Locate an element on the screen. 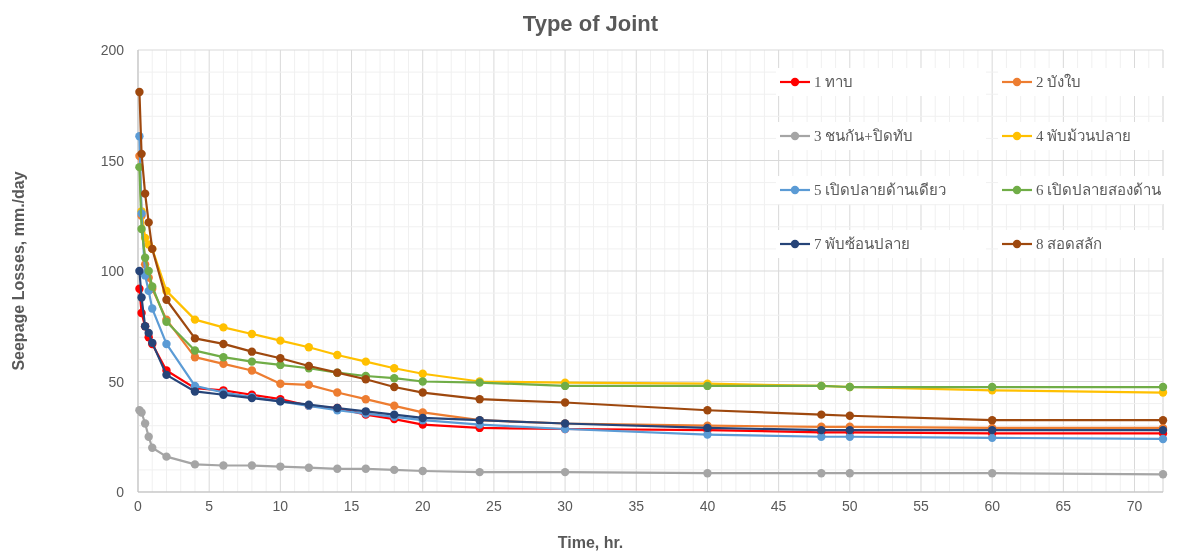 This screenshot has width=1183, height=557. x-tick-label: 60 is located at coordinates (992, 506).